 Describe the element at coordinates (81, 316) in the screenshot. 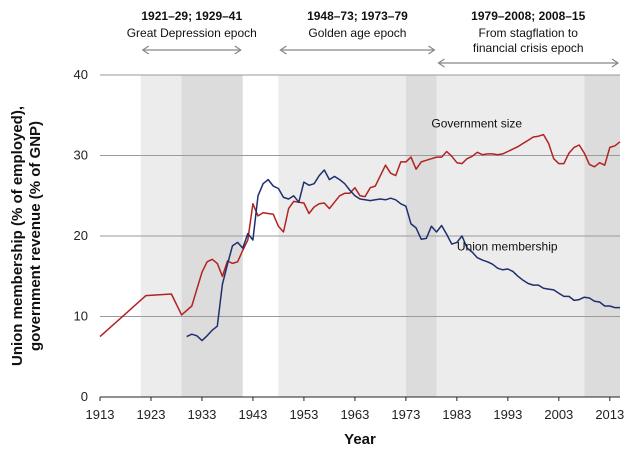

I see `y-tick-label: 10` at that location.